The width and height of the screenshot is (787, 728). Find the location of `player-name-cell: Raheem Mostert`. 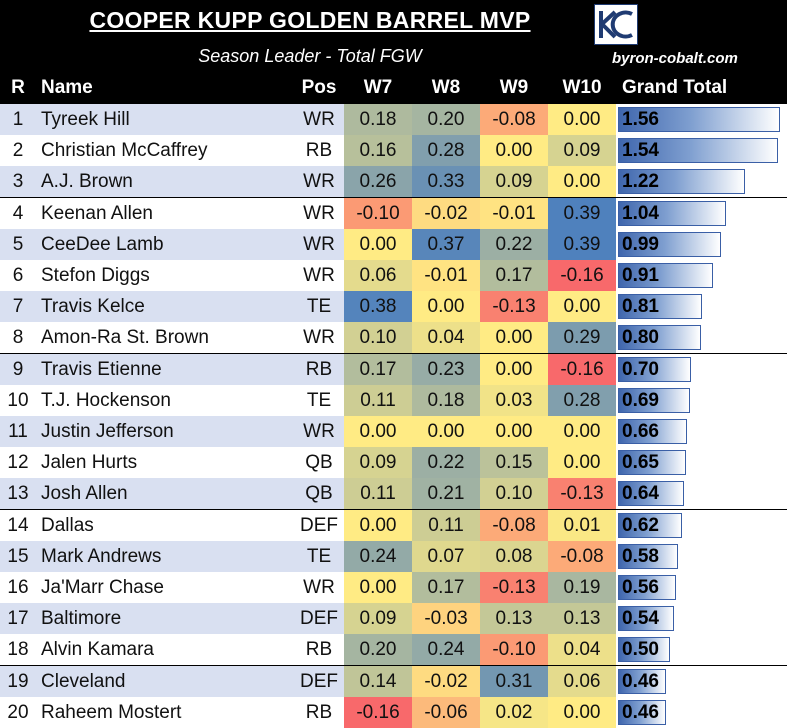

player-name-cell: Raheem Mostert is located at coordinates (111, 712).